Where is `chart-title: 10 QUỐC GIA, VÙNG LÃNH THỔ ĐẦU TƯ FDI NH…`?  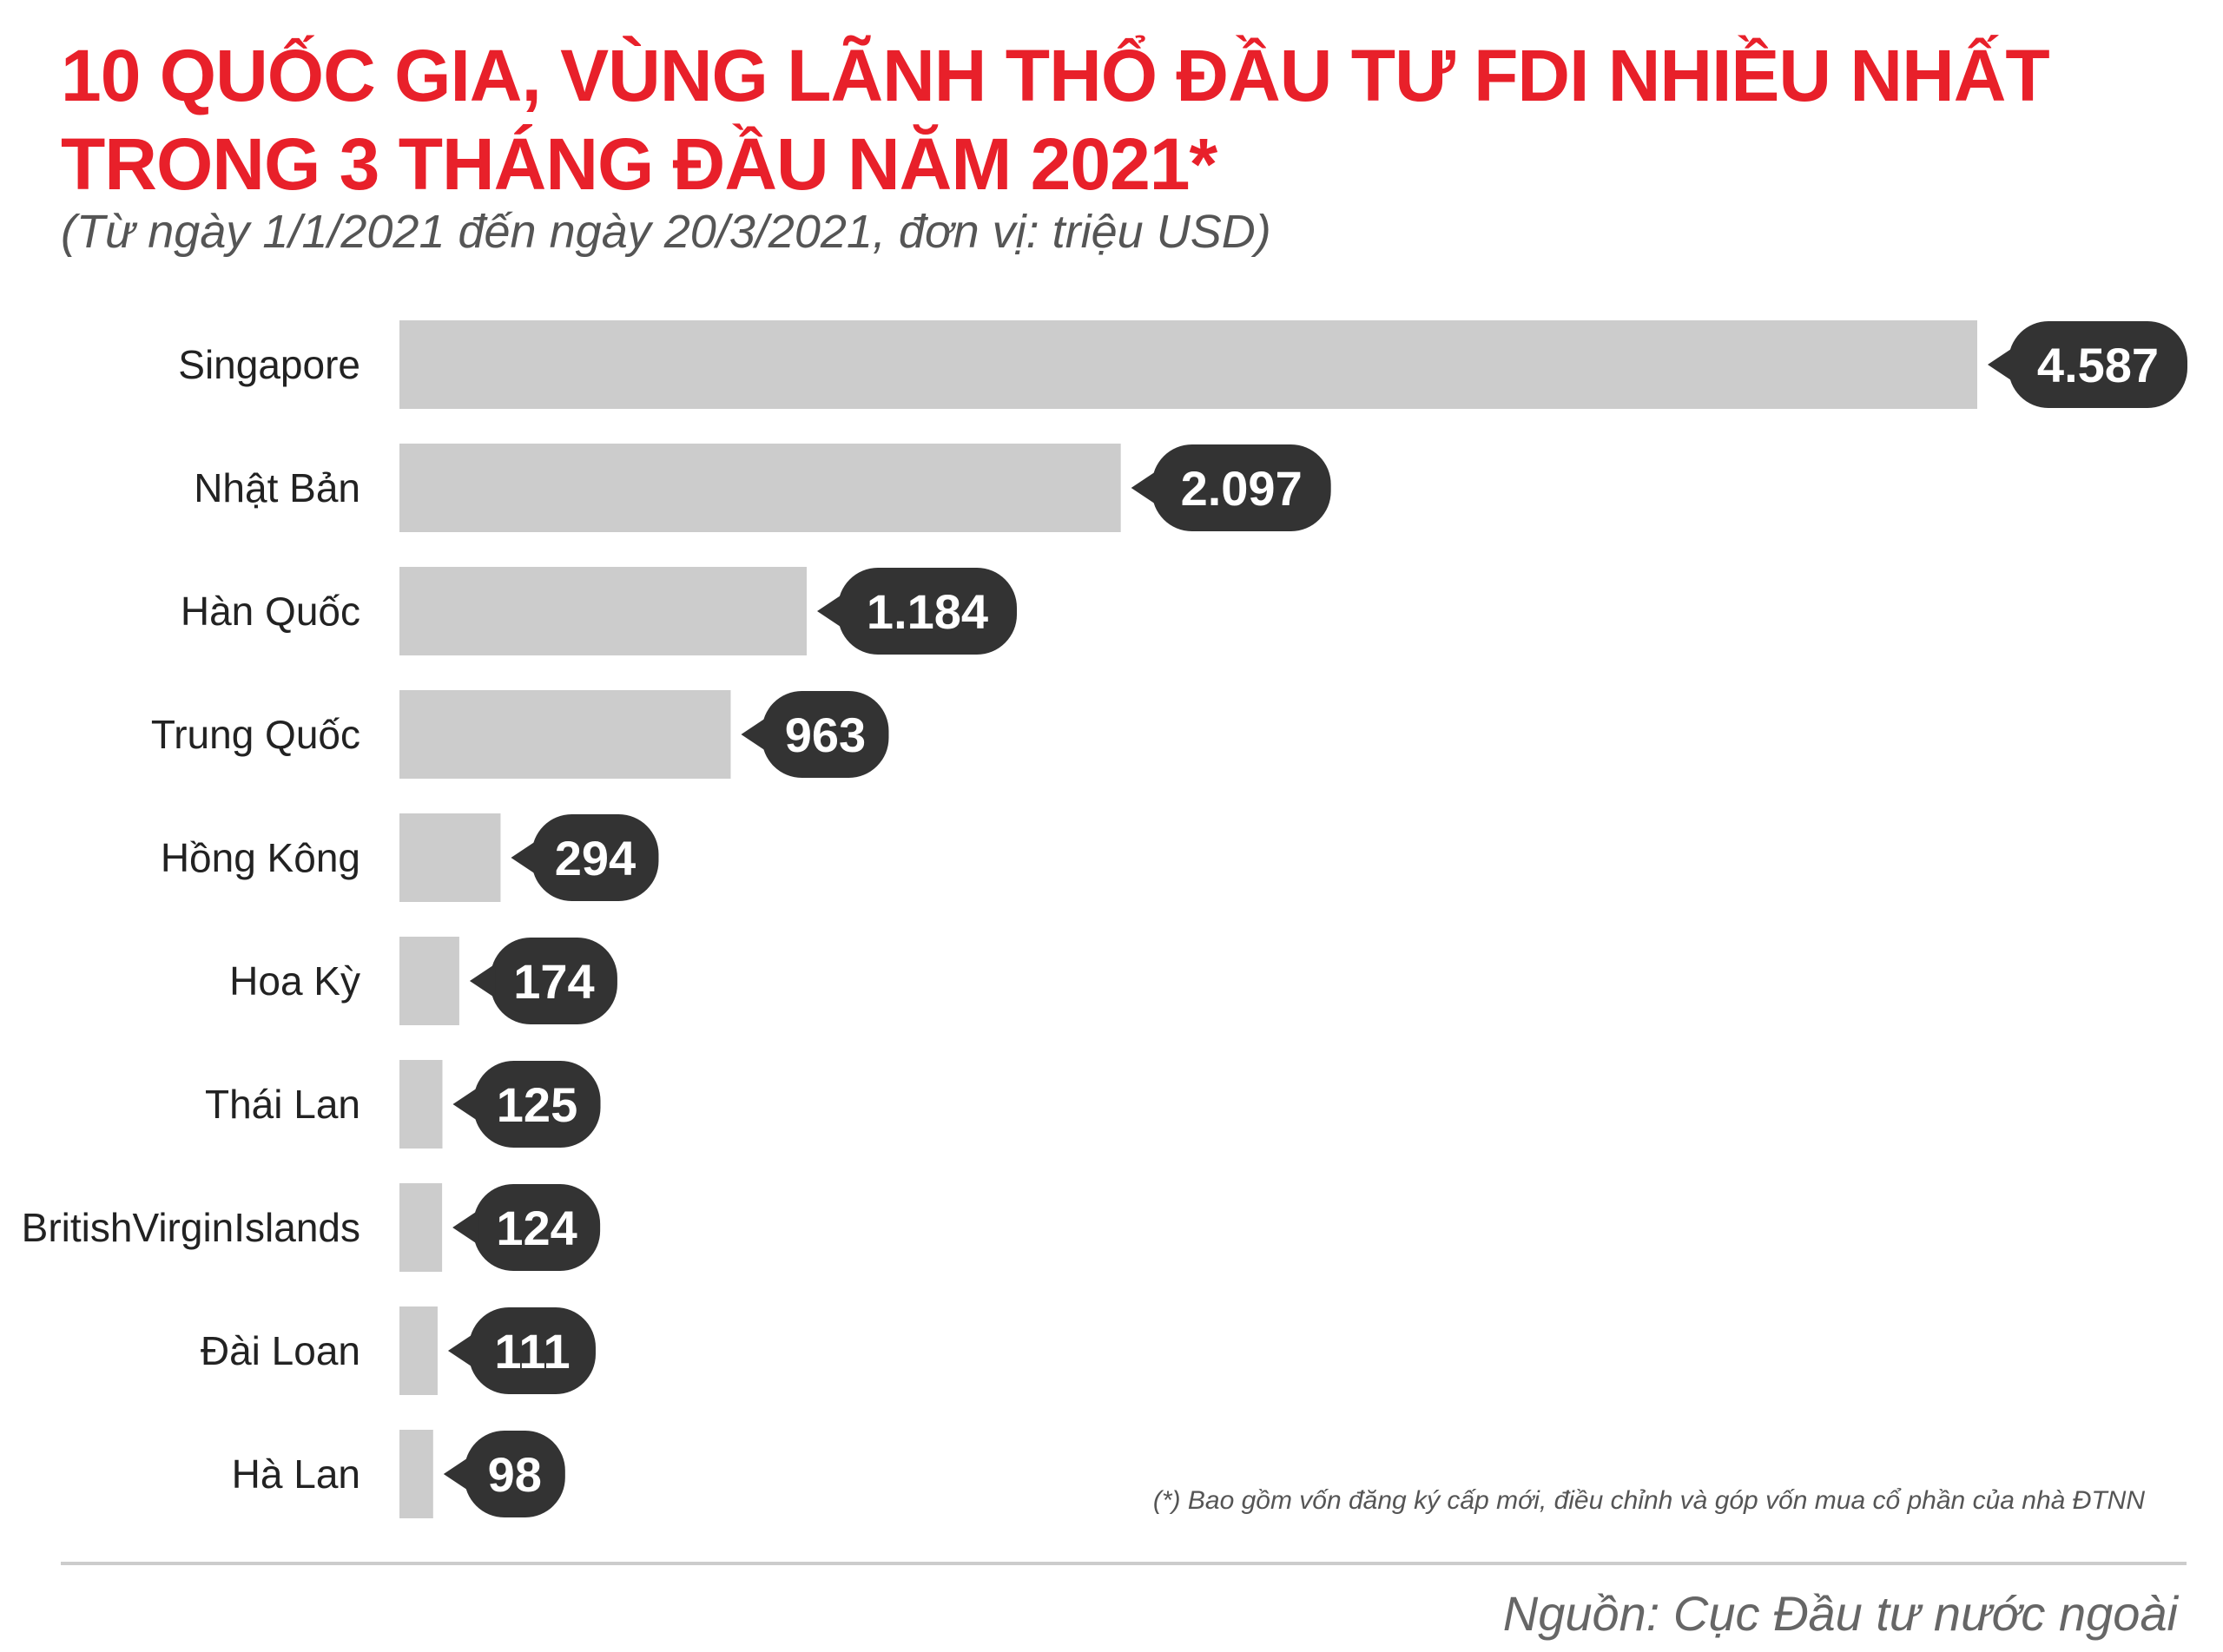 chart-title: 10 QUỐC GIA, VÙNG LÃNH THỔ ĐẦU TƯ FDI NH… is located at coordinates (1120, 119).